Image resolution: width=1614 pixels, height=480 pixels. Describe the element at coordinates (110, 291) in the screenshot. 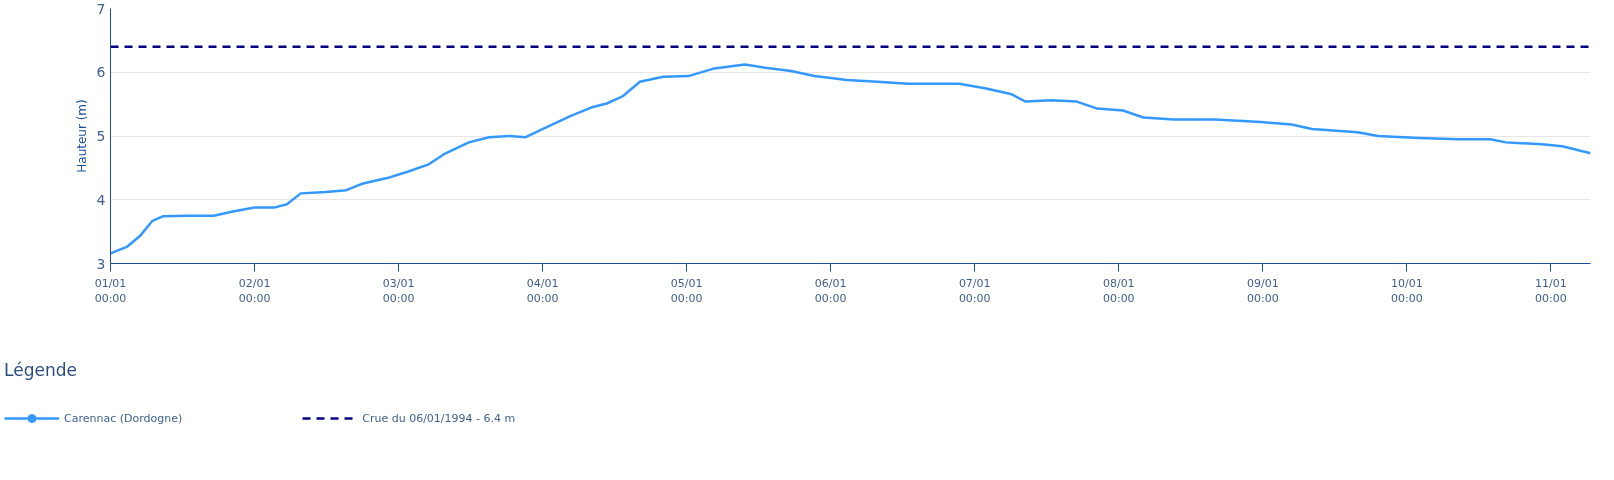

I see `x-tick-label: 01/01 00:00` at that location.